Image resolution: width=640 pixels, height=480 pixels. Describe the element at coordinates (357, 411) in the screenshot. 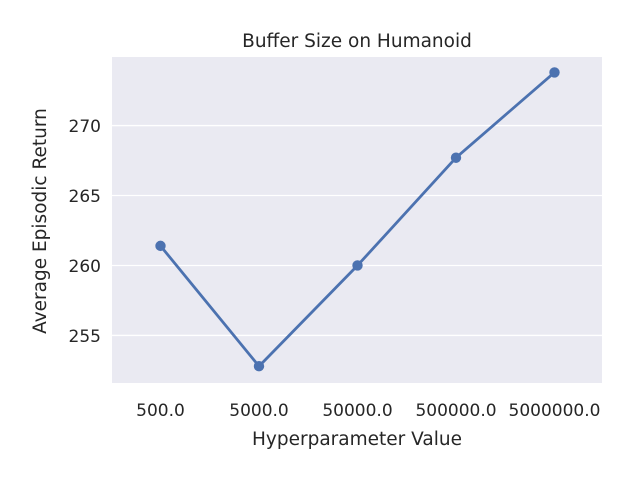

I see `x-tick-label: 50000.0` at that location.